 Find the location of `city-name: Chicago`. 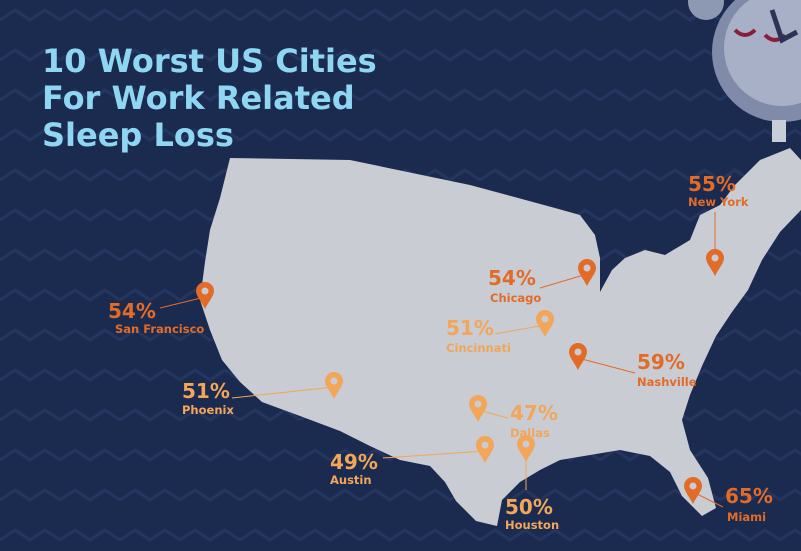

city-name: Chicago is located at coordinates (515, 298).